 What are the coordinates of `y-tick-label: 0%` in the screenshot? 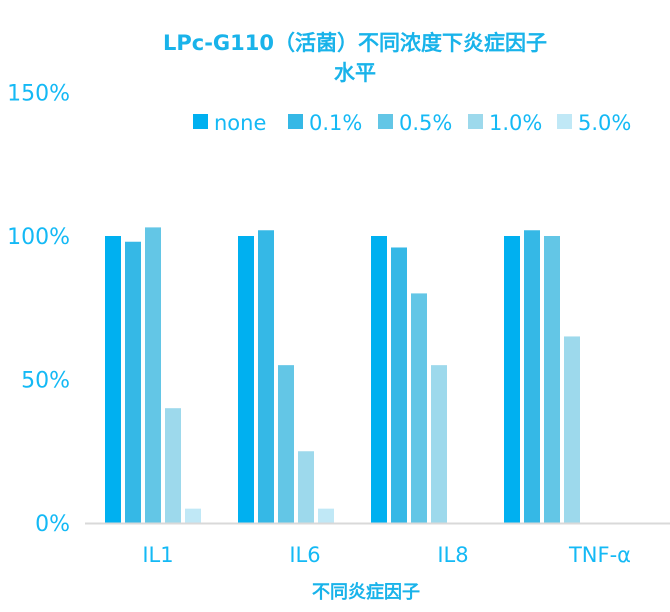 It's located at (52, 524).